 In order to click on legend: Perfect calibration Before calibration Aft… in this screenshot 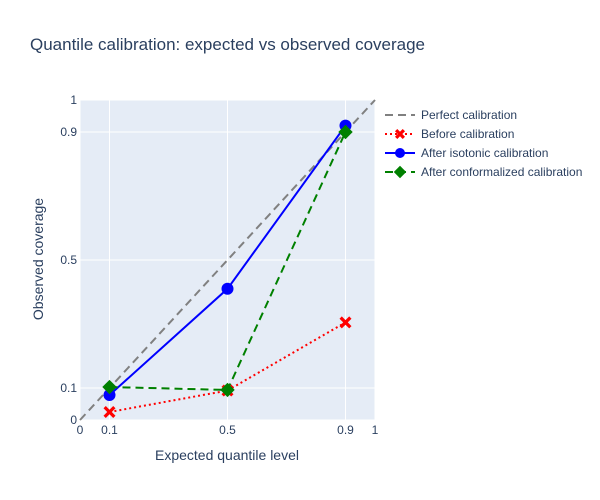, I will do `click(483, 143)`.